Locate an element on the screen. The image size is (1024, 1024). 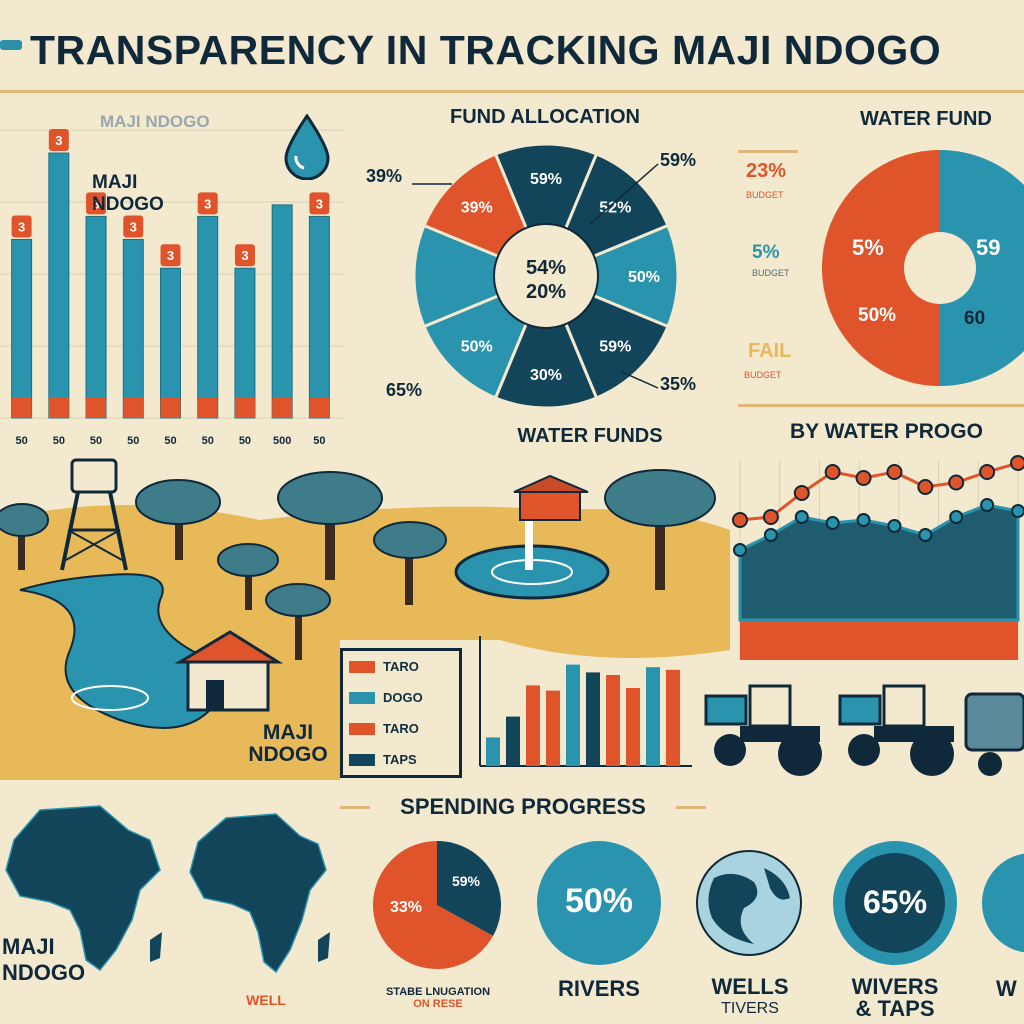
legend-label: TAPS is located at coordinates (400, 759).